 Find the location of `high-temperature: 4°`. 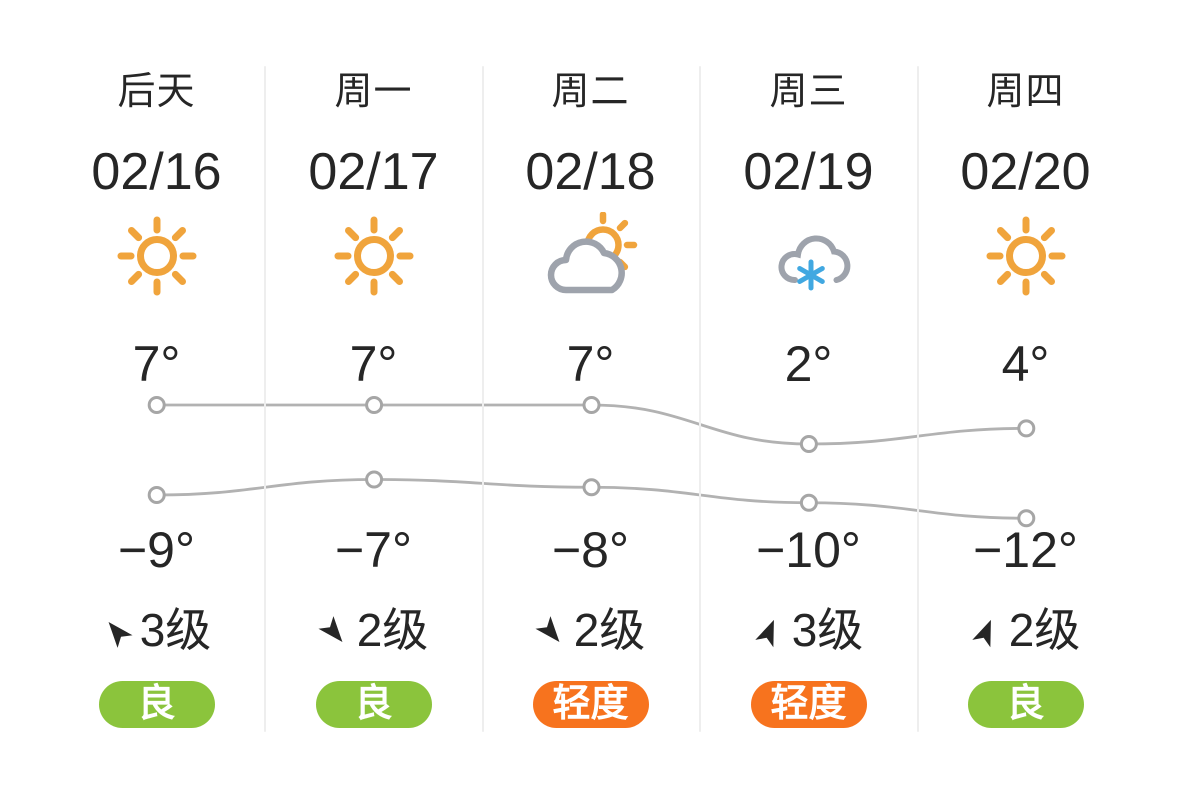

high-temperature: 4° is located at coordinates (1025, 364).